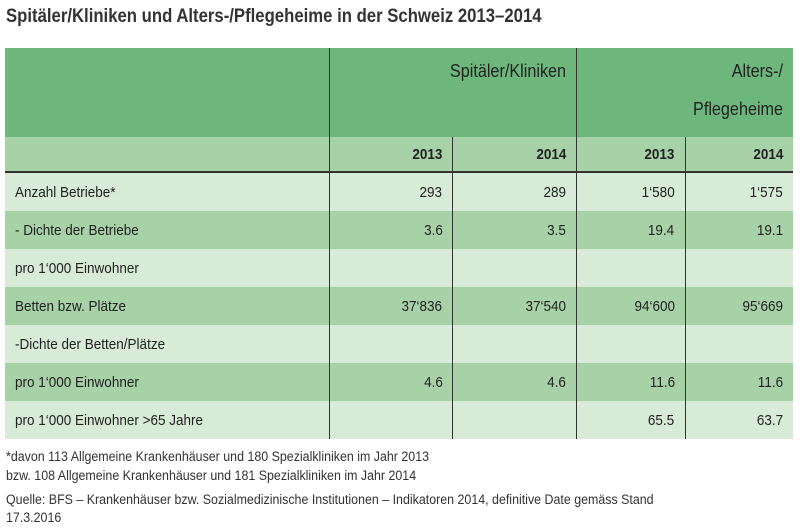  I want to click on table-row: -Dichte der Betten/Plätze, so click(399, 344).